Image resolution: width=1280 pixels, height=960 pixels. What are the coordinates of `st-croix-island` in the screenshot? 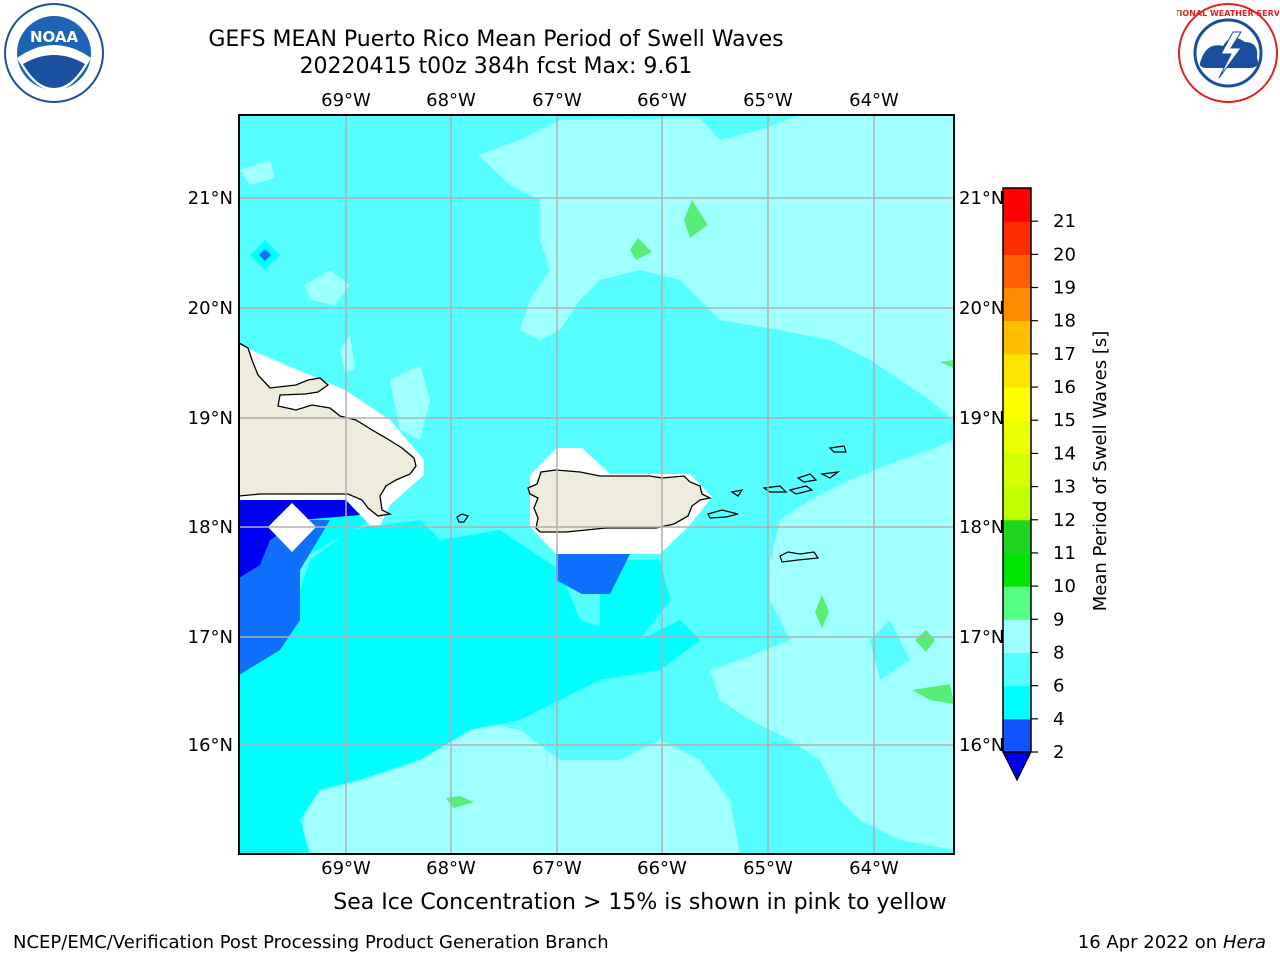 It's located at (799, 557).